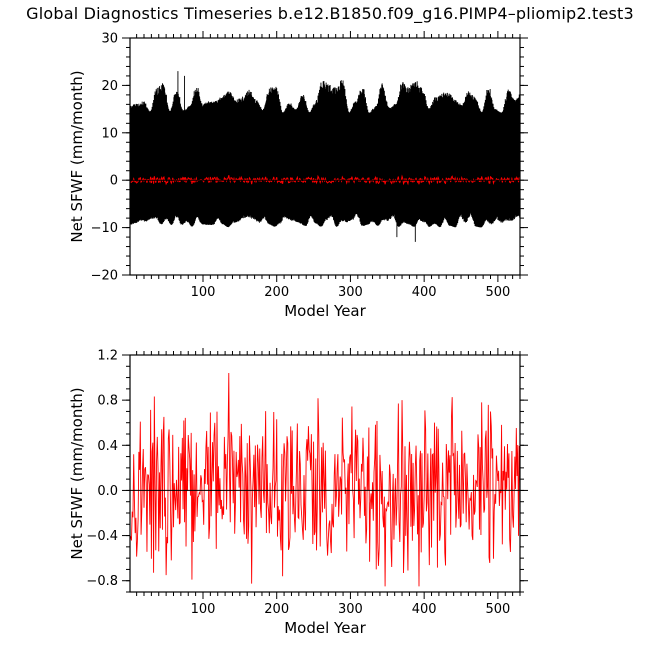  Describe the element at coordinates (107, 446) in the screenshot. I see `y-tick-label: 0.4` at that location.